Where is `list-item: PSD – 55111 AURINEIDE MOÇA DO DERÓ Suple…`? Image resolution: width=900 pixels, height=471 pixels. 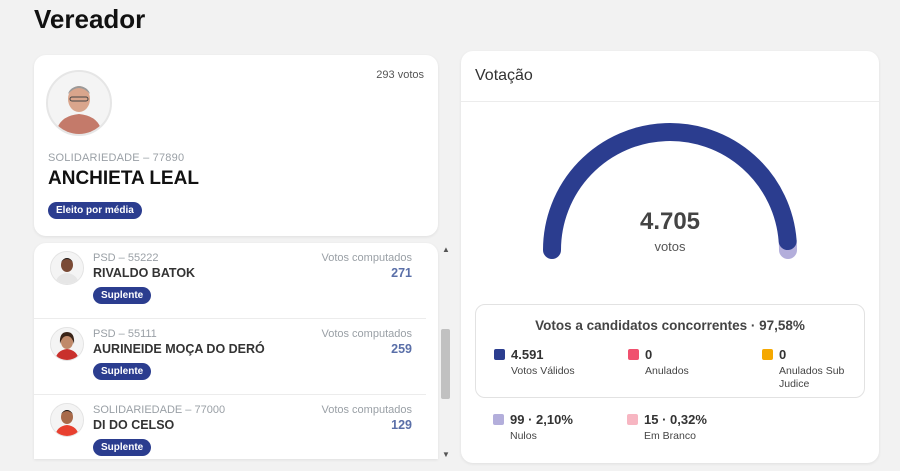 list-item: PSD – 55111 AURINEIDE MOÇA DO DERÓ Suple… is located at coordinates (230, 357).